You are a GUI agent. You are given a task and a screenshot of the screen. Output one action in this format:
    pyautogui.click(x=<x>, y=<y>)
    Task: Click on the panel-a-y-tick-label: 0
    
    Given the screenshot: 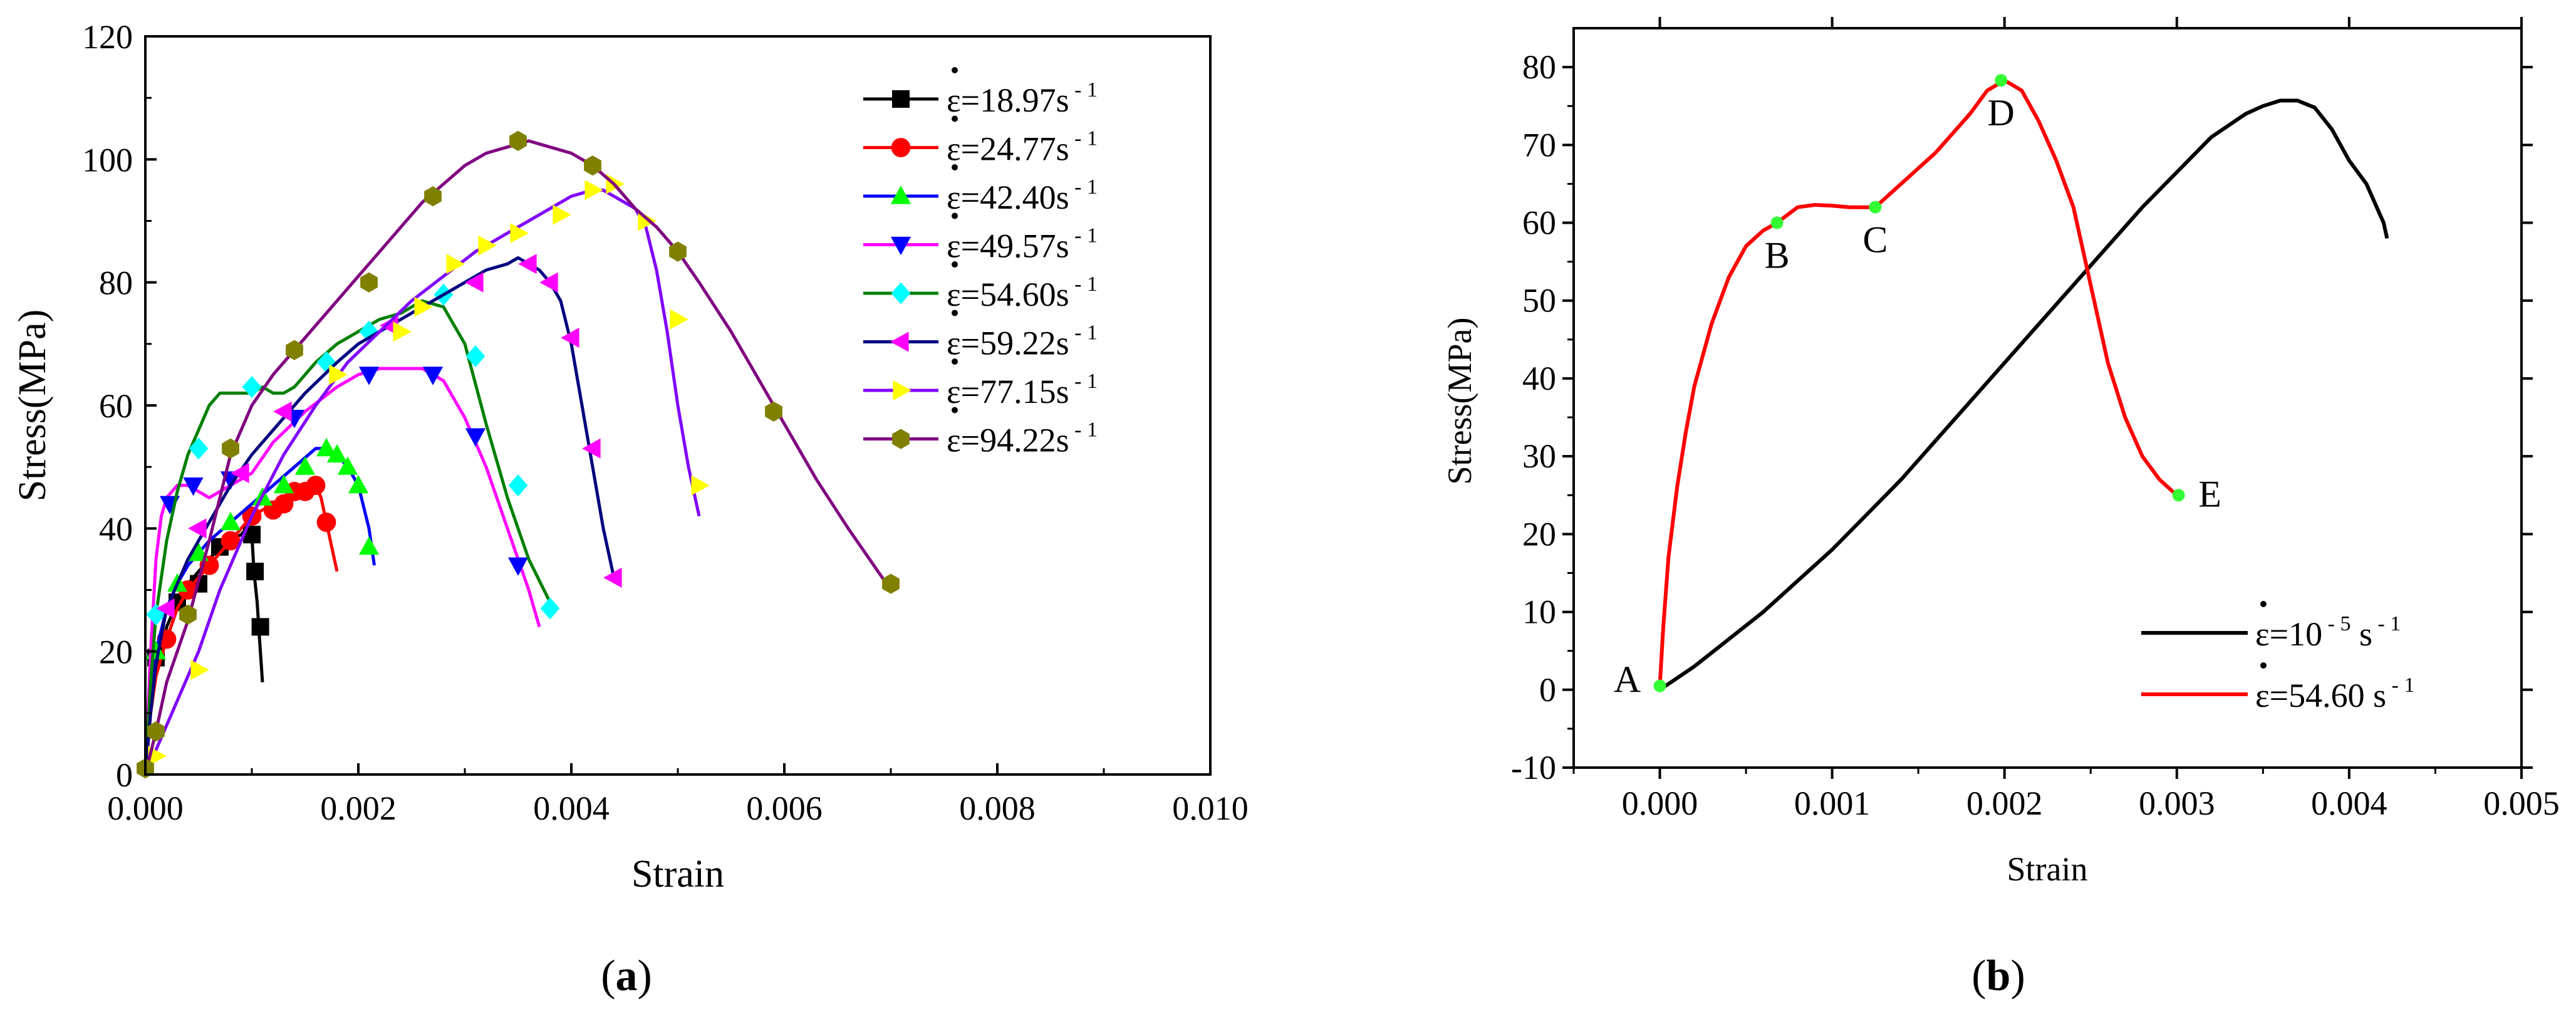 What is the action you would take?
    pyautogui.click(x=124, y=775)
    